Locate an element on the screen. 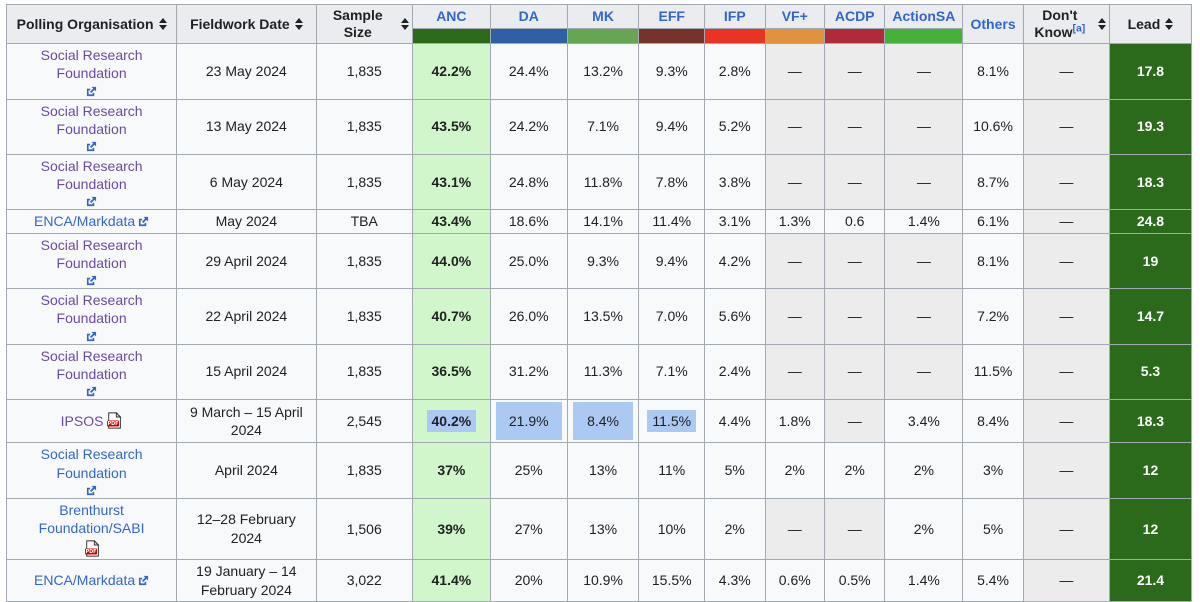 The height and width of the screenshot is (602, 1200). eff-cell: 7.0% is located at coordinates (672, 316).